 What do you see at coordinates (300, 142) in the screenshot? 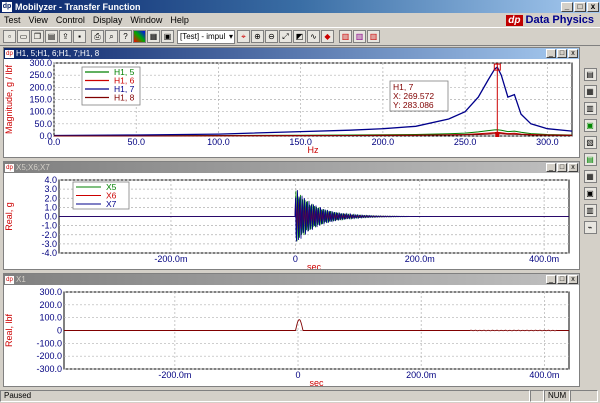
I see `x-tick-label: 150.0` at bounding box center [300, 142].